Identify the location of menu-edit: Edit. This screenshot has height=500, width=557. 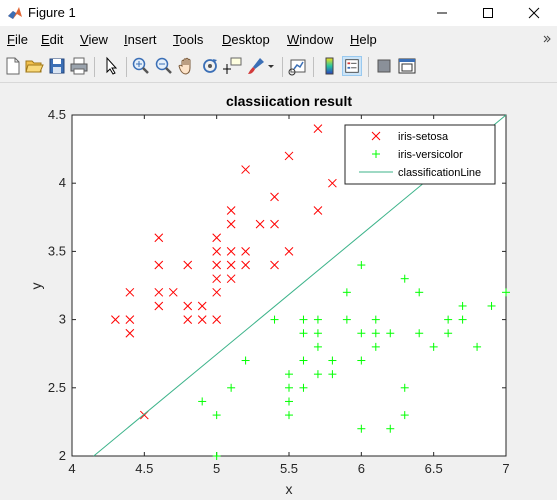
(52, 39).